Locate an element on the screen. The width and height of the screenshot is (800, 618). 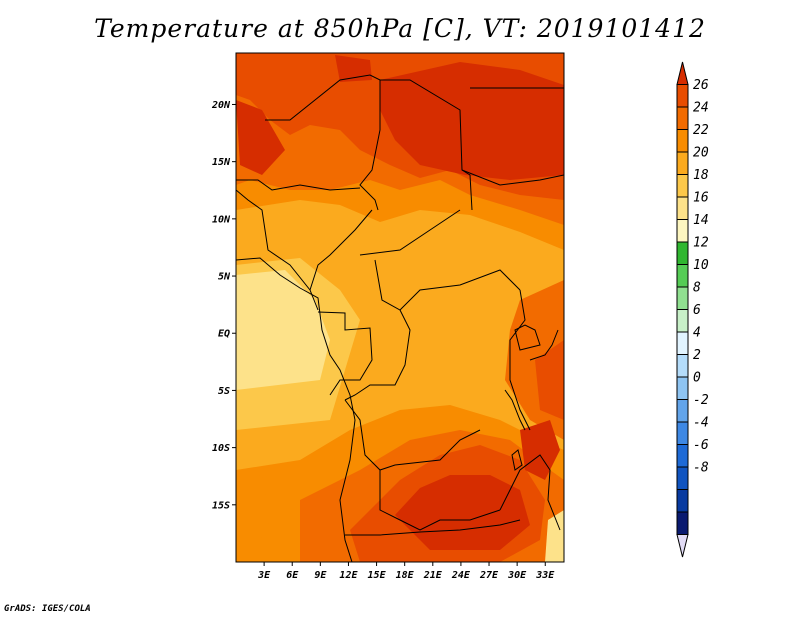
colorbar-label: 24 is located at coordinates (701, 108).